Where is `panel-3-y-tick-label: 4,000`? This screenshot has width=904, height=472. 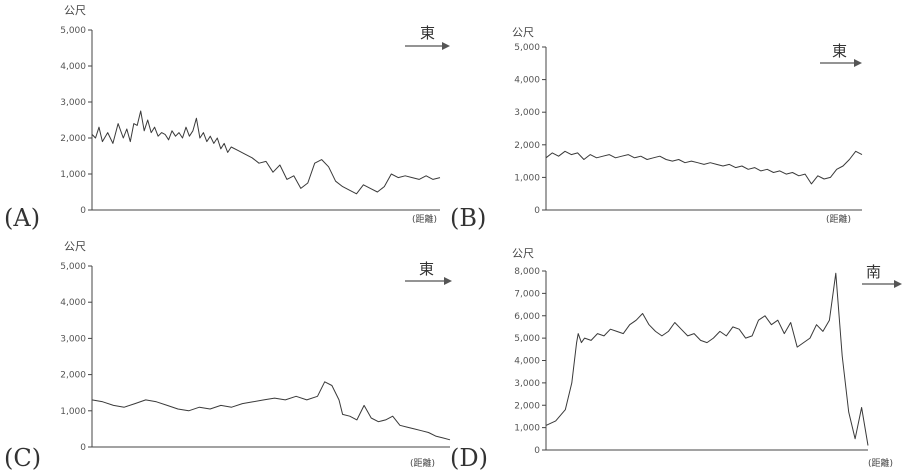
panel-3-y-tick-label: 4,000 is located at coordinates (73, 303).